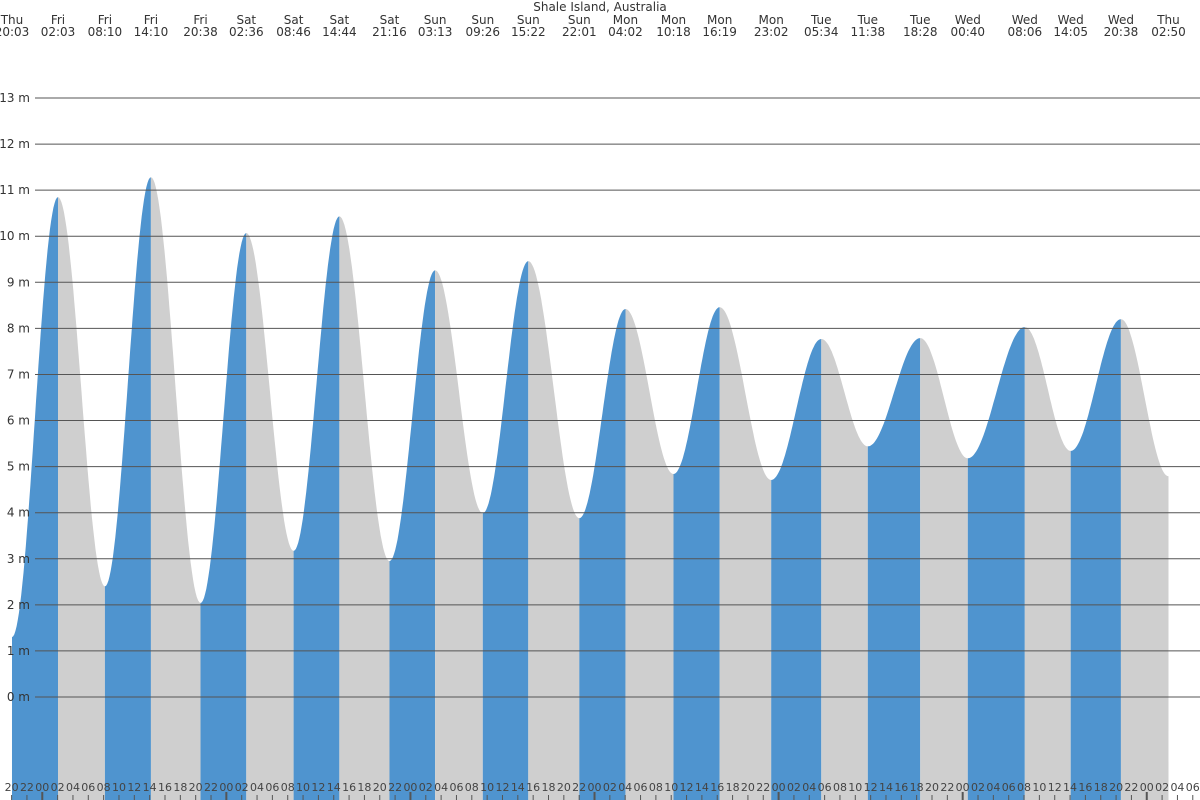 Image resolution: width=1200 pixels, height=800 pixels. What do you see at coordinates (389, 32) in the screenshot?
I see `extreme-time: 21:16` at bounding box center [389, 32].